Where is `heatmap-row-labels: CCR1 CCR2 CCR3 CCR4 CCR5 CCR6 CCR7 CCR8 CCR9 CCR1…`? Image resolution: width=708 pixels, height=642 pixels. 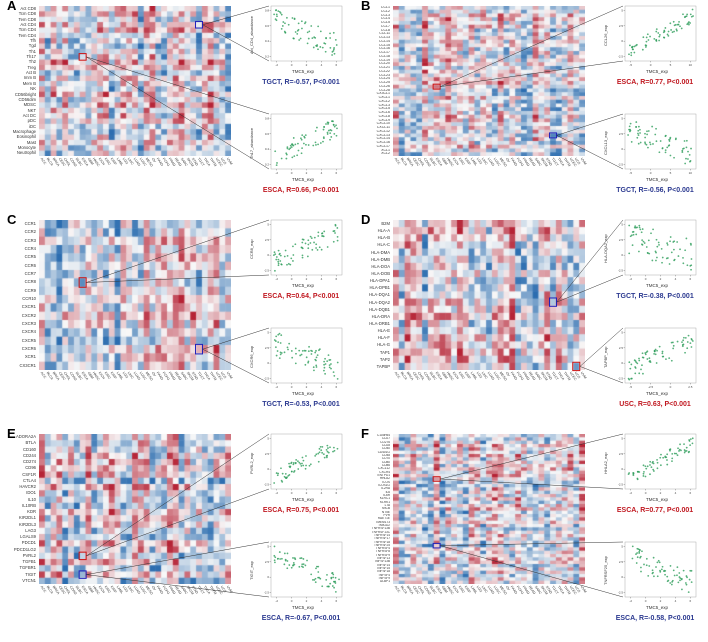 heatmap-row-labels: CCR1 CCR2 CCR3 CCR4 CCR5 CCR6 CCR7 CCR8 CCR9 CCR1… is located at coordinates (27, 294).